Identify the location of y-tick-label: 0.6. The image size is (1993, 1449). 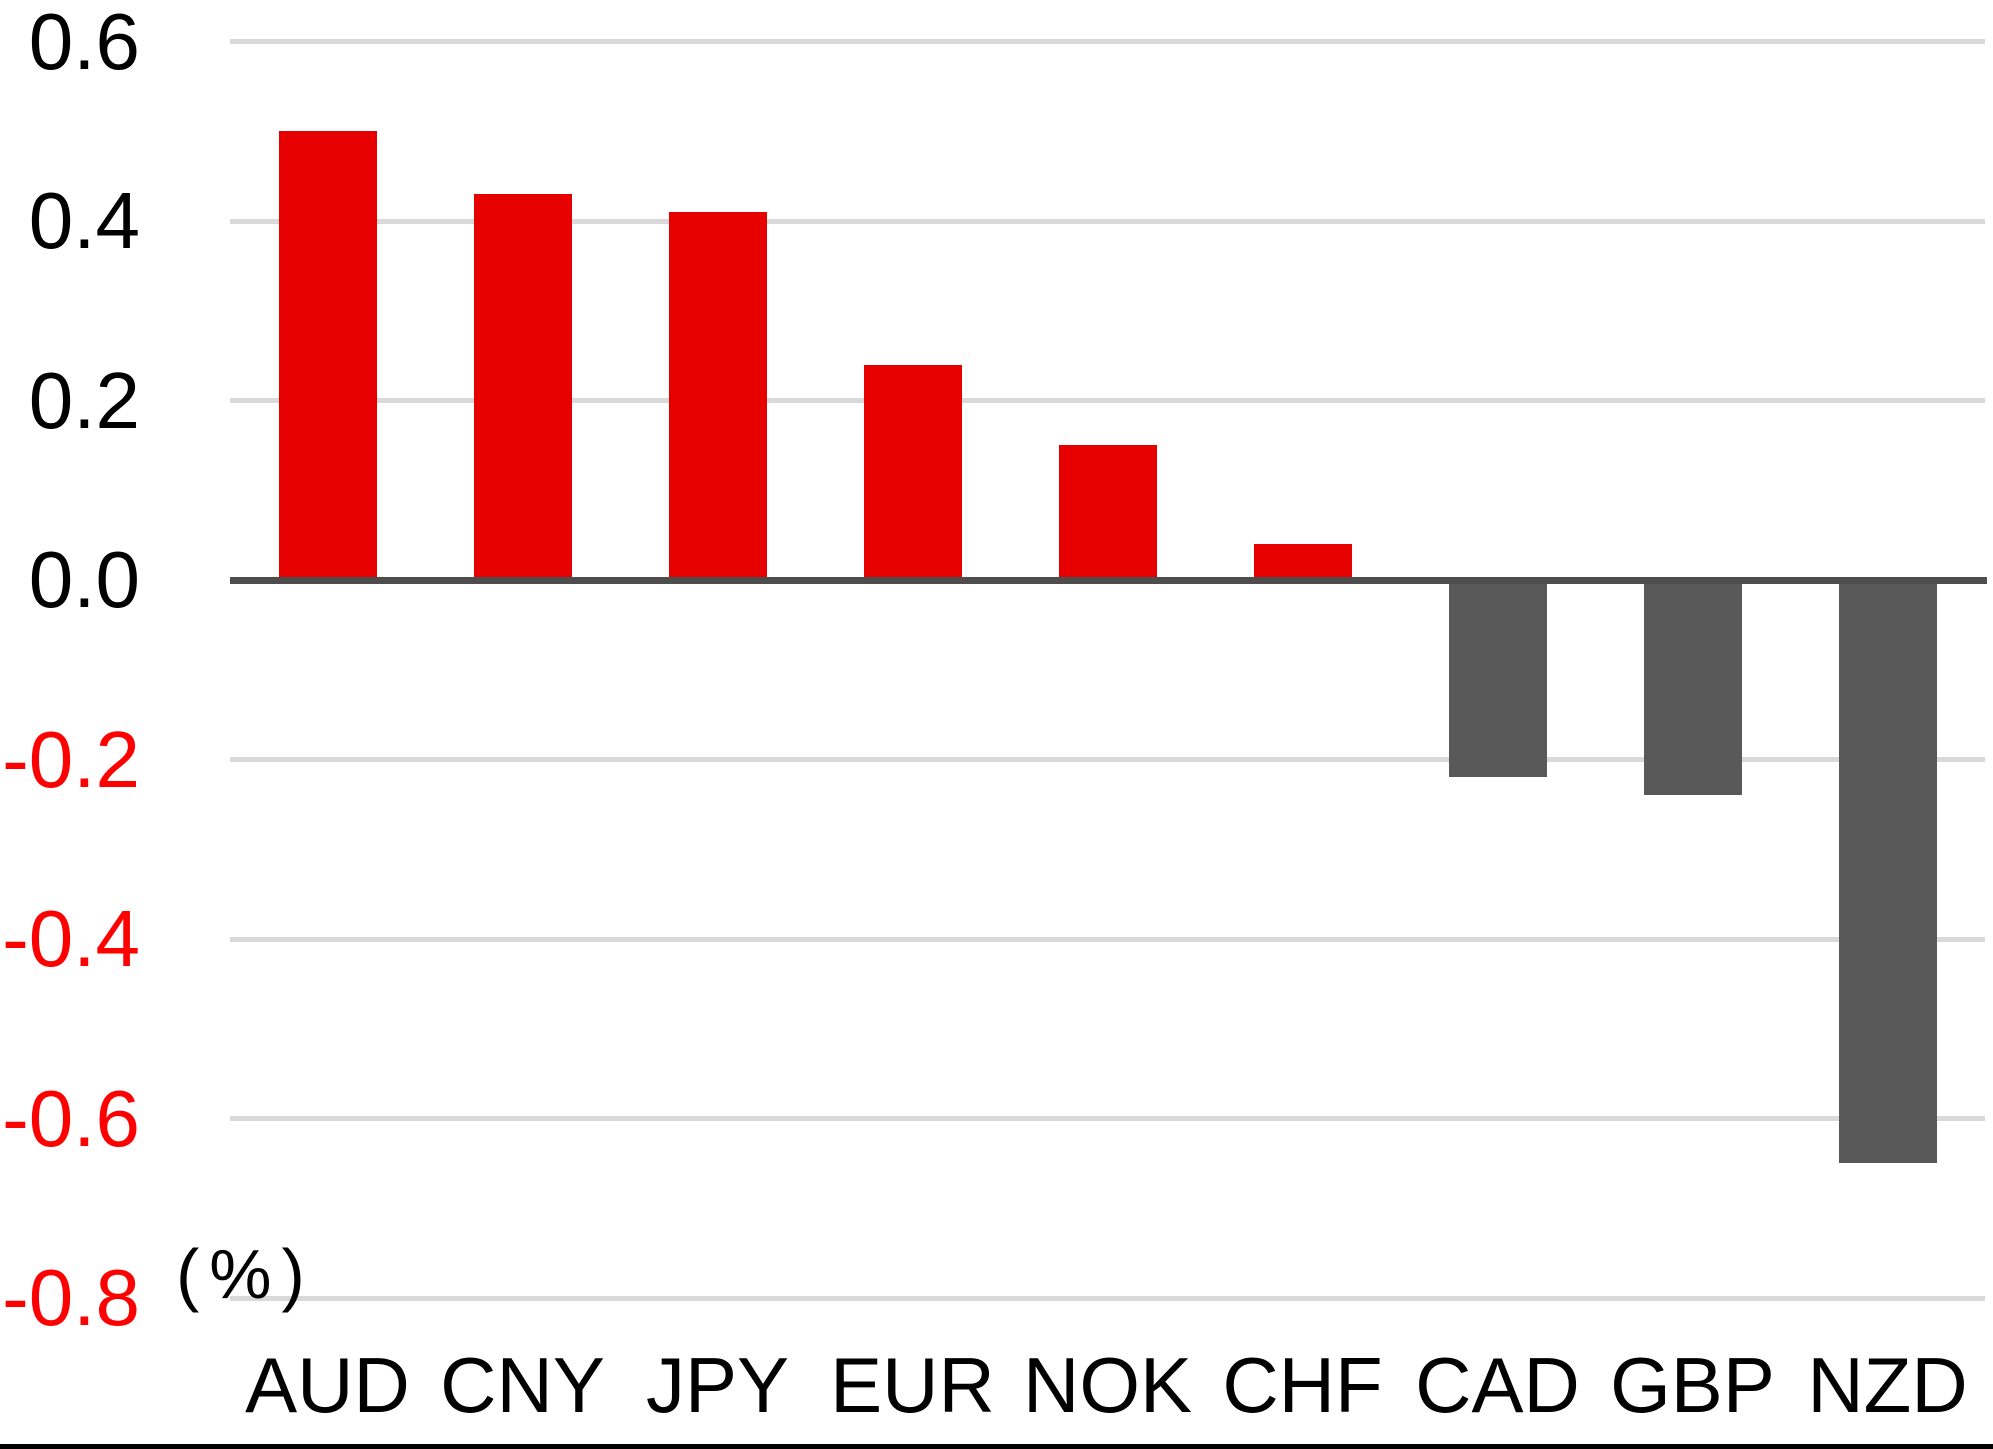
(84, 43).